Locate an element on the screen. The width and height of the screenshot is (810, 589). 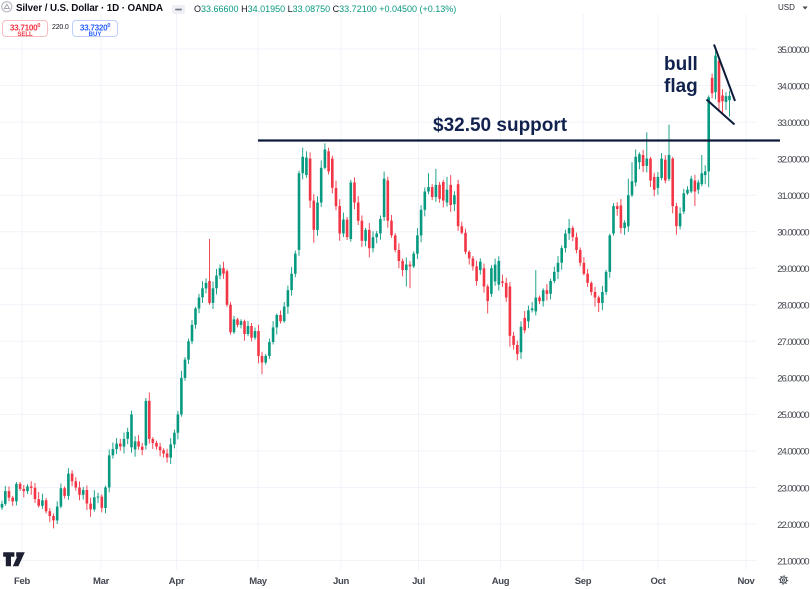
svg-text: Feb is located at coordinates (22, 581).